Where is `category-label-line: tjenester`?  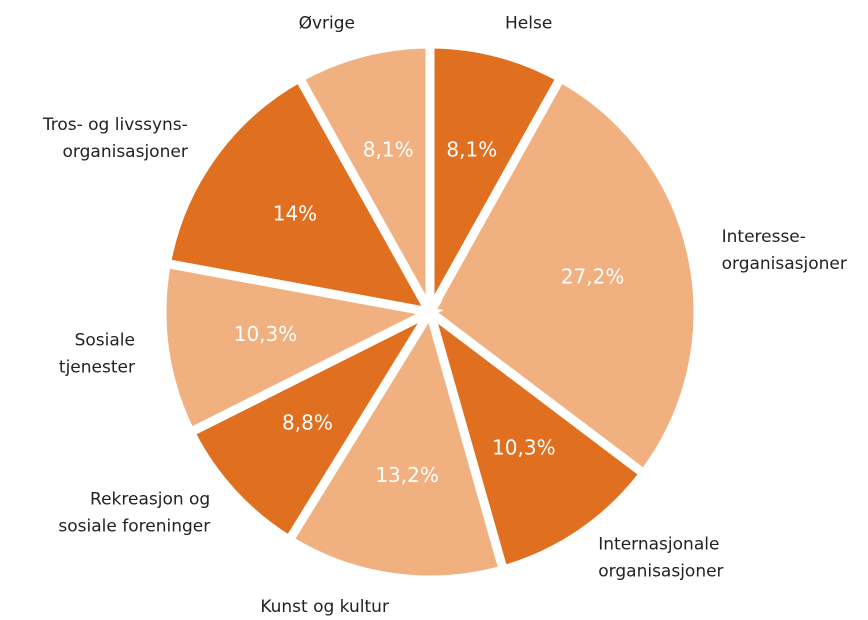 category-label-line: tjenester is located at coordinates (97, 367).